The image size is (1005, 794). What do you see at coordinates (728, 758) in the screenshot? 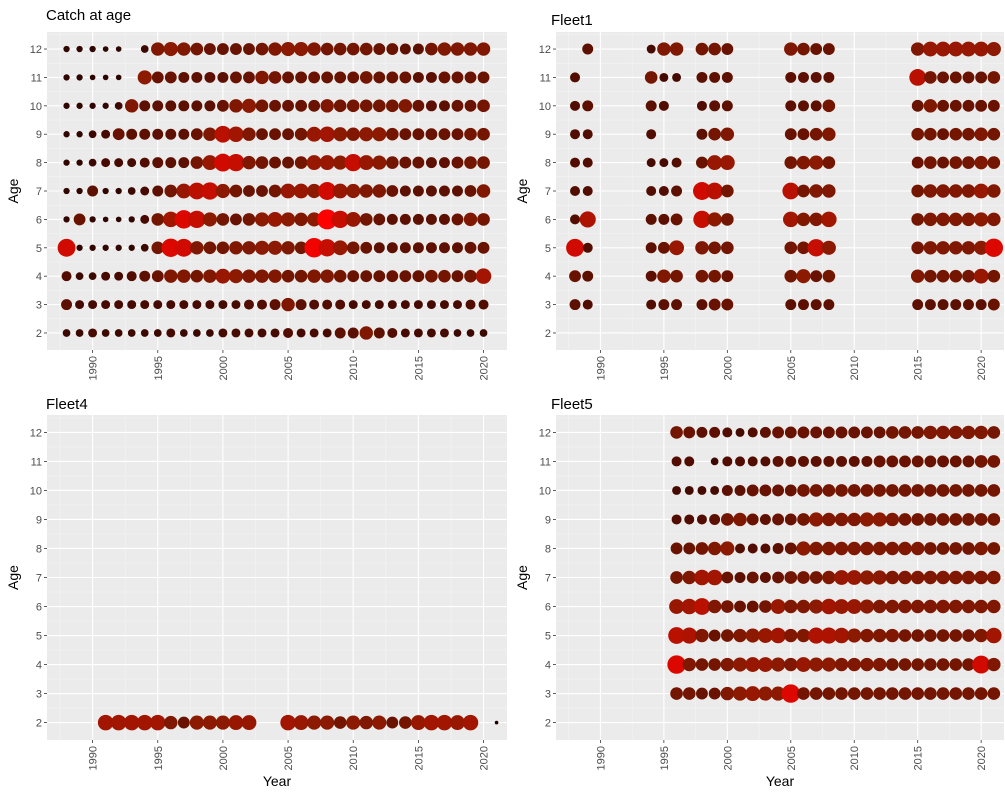
I see `x-tick-label: 2000` at bounding box center [728, 758].